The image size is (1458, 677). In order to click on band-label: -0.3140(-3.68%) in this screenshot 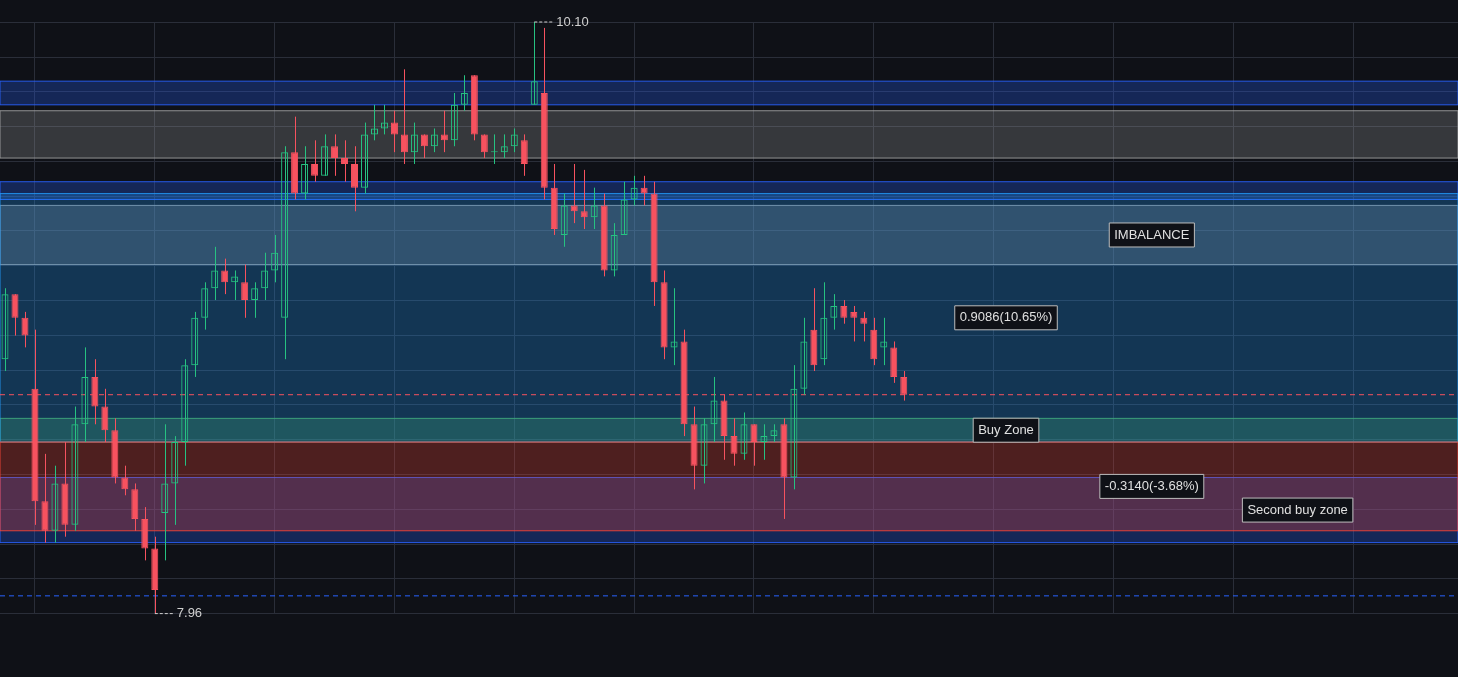, I will do `click(1151, 485)`.